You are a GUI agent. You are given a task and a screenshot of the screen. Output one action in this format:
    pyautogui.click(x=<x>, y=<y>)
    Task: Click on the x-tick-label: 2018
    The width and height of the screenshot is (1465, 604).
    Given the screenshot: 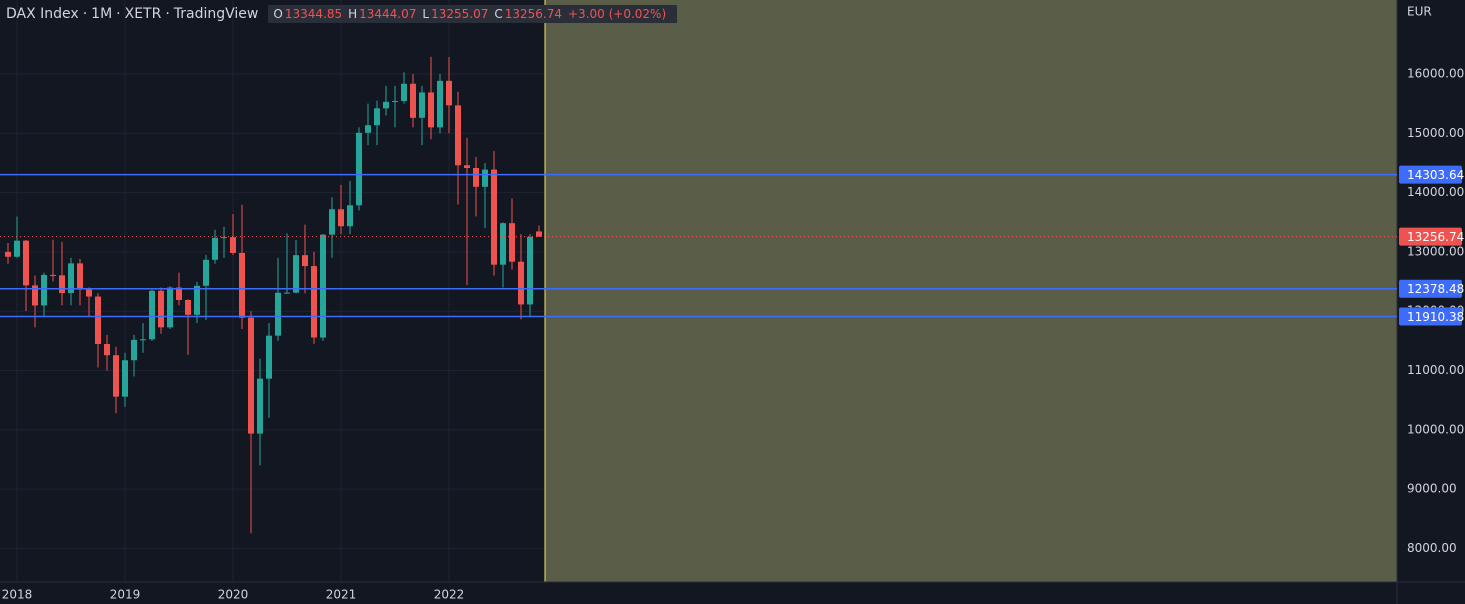 What is the action you would take?
    pyautogui.click(x=17, y=595)
    